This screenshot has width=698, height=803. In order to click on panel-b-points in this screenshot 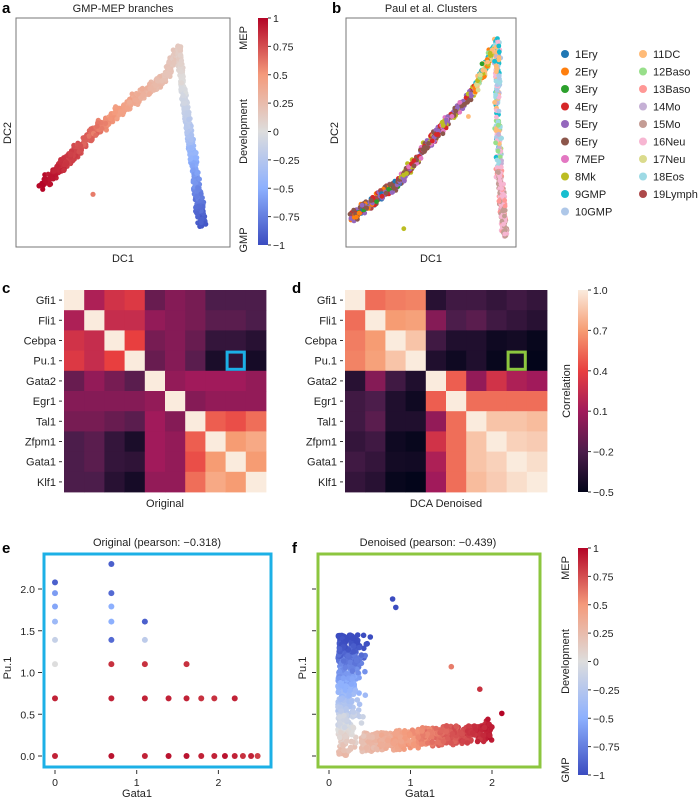, I will do `click(428, 137)`.